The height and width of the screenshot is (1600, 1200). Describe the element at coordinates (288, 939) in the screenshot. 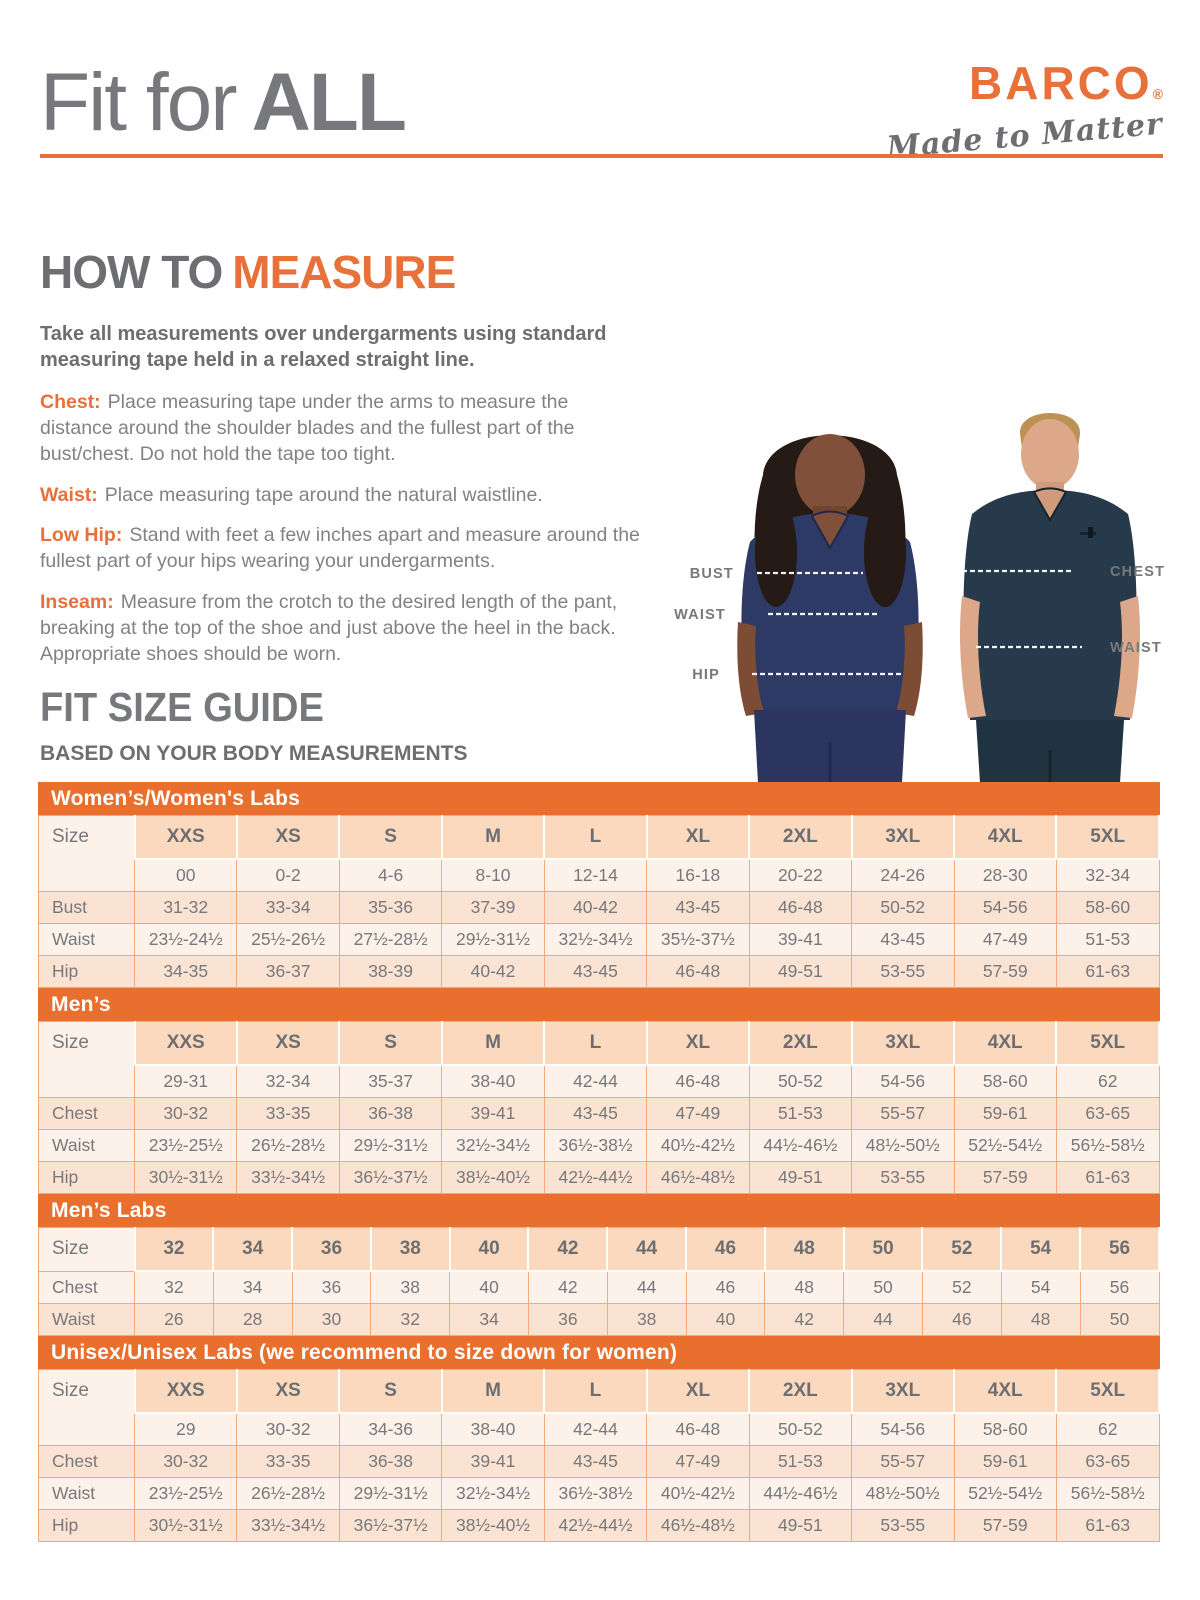

I see `table-cell: 25½-26½` at that location.